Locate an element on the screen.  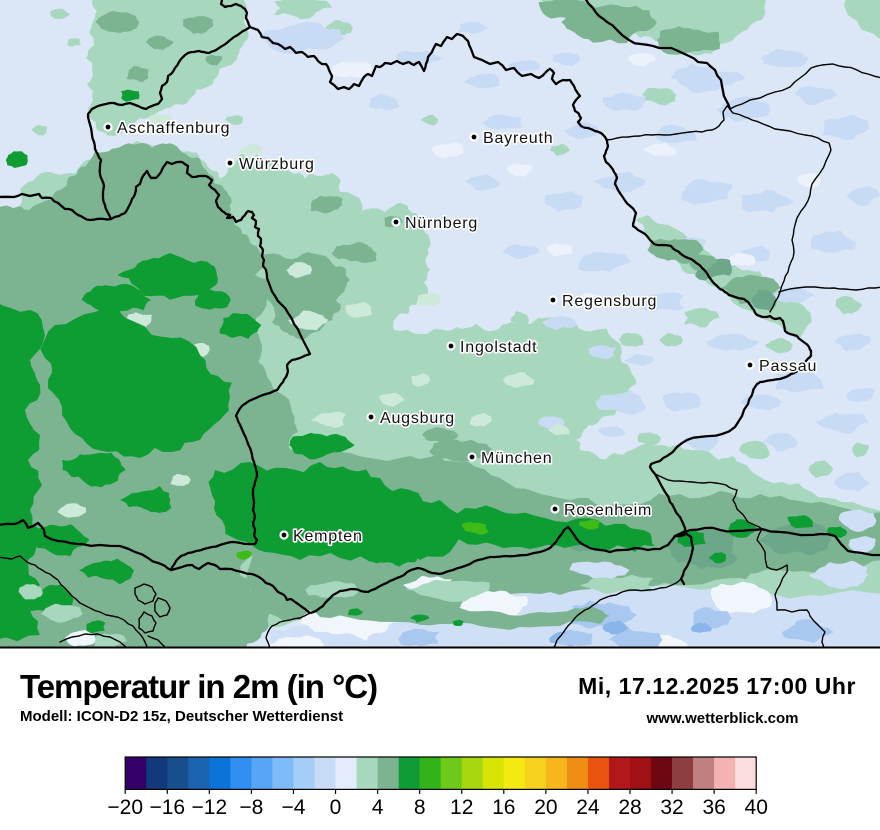
svg-text: Ingolstadt is located at coordinates (498, 347).